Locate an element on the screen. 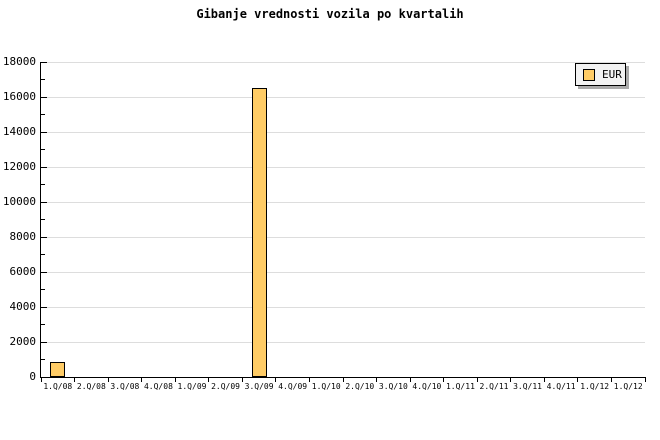 This screenshot has width=660, height=440. y-axis-label: 14000 is located at coordinates (19, 131).